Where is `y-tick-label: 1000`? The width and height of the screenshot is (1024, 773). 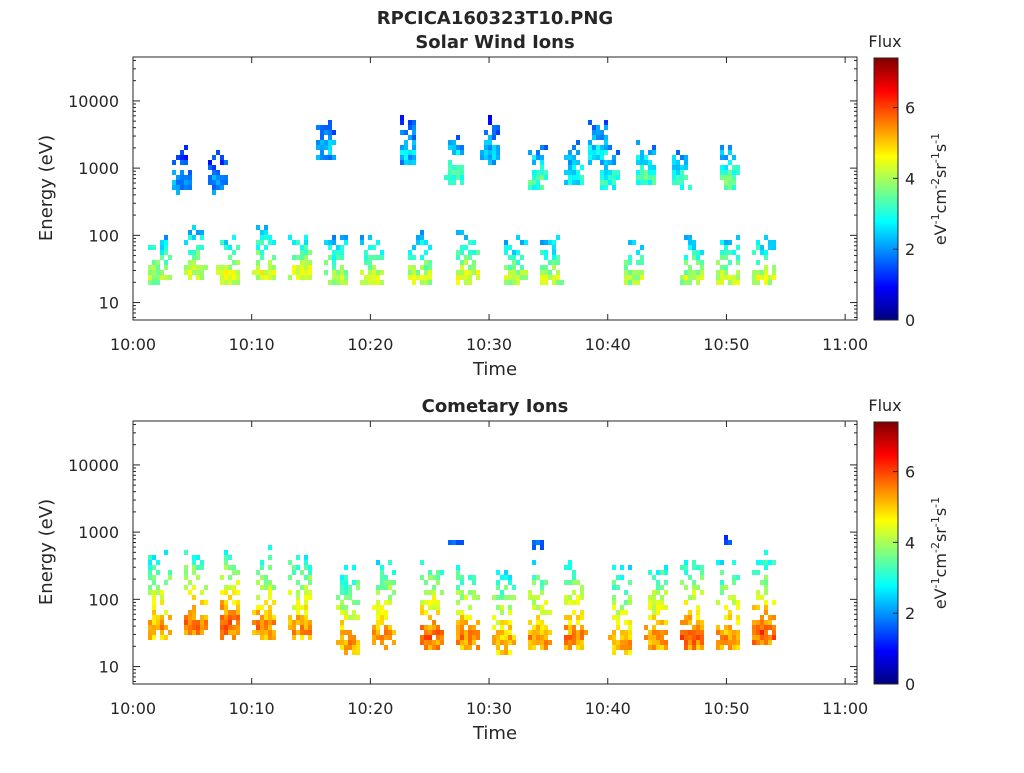 y-tick-label: 1000 is located at coordinates (98, 168).